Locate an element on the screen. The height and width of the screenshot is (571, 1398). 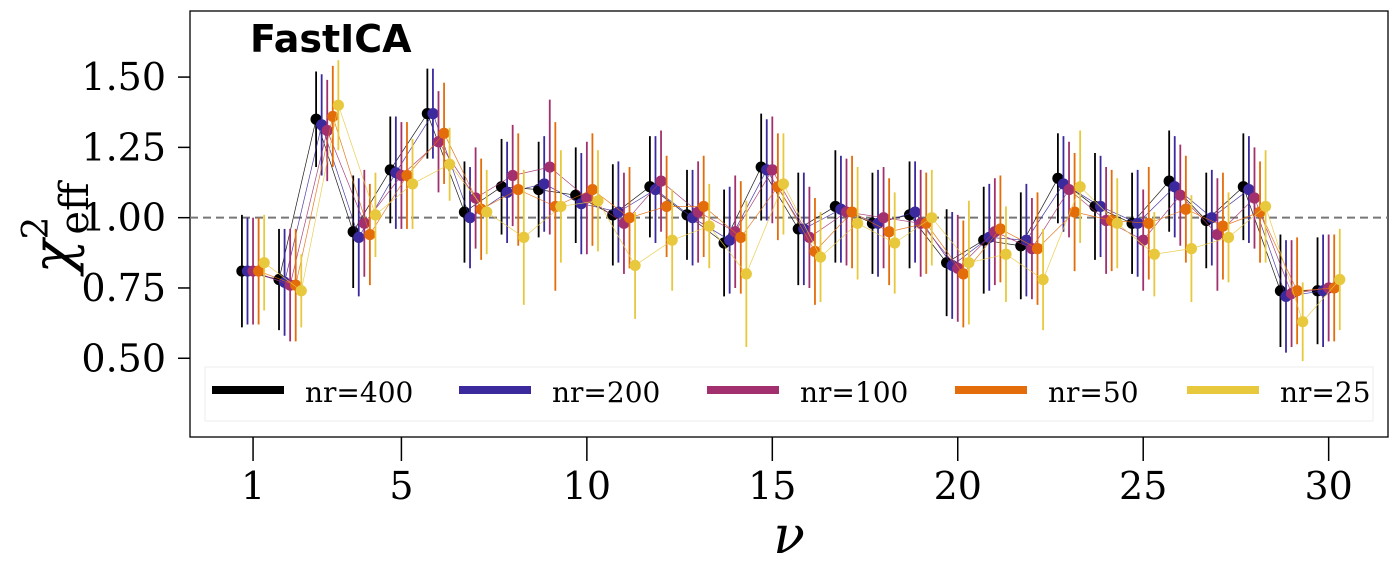
x-axis-ticks: 1 5 10 15 20 25 30 is located at coordinates (797, 472).